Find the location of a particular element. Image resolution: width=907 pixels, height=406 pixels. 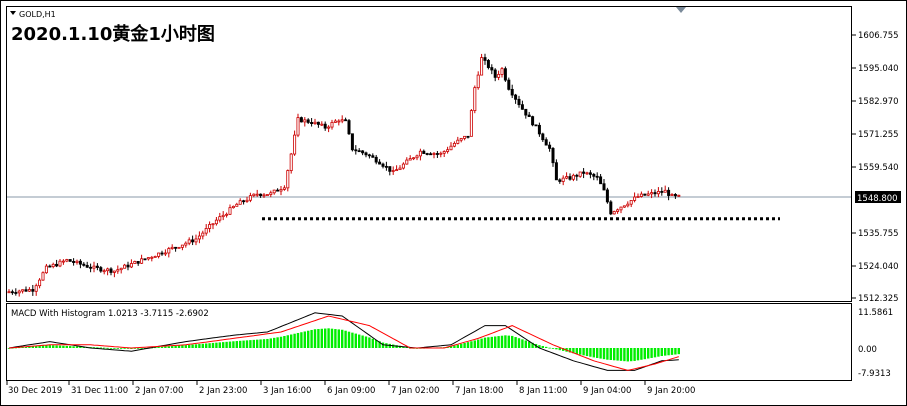

chart-shift-marker-icon is located at coordinates (681, 10).